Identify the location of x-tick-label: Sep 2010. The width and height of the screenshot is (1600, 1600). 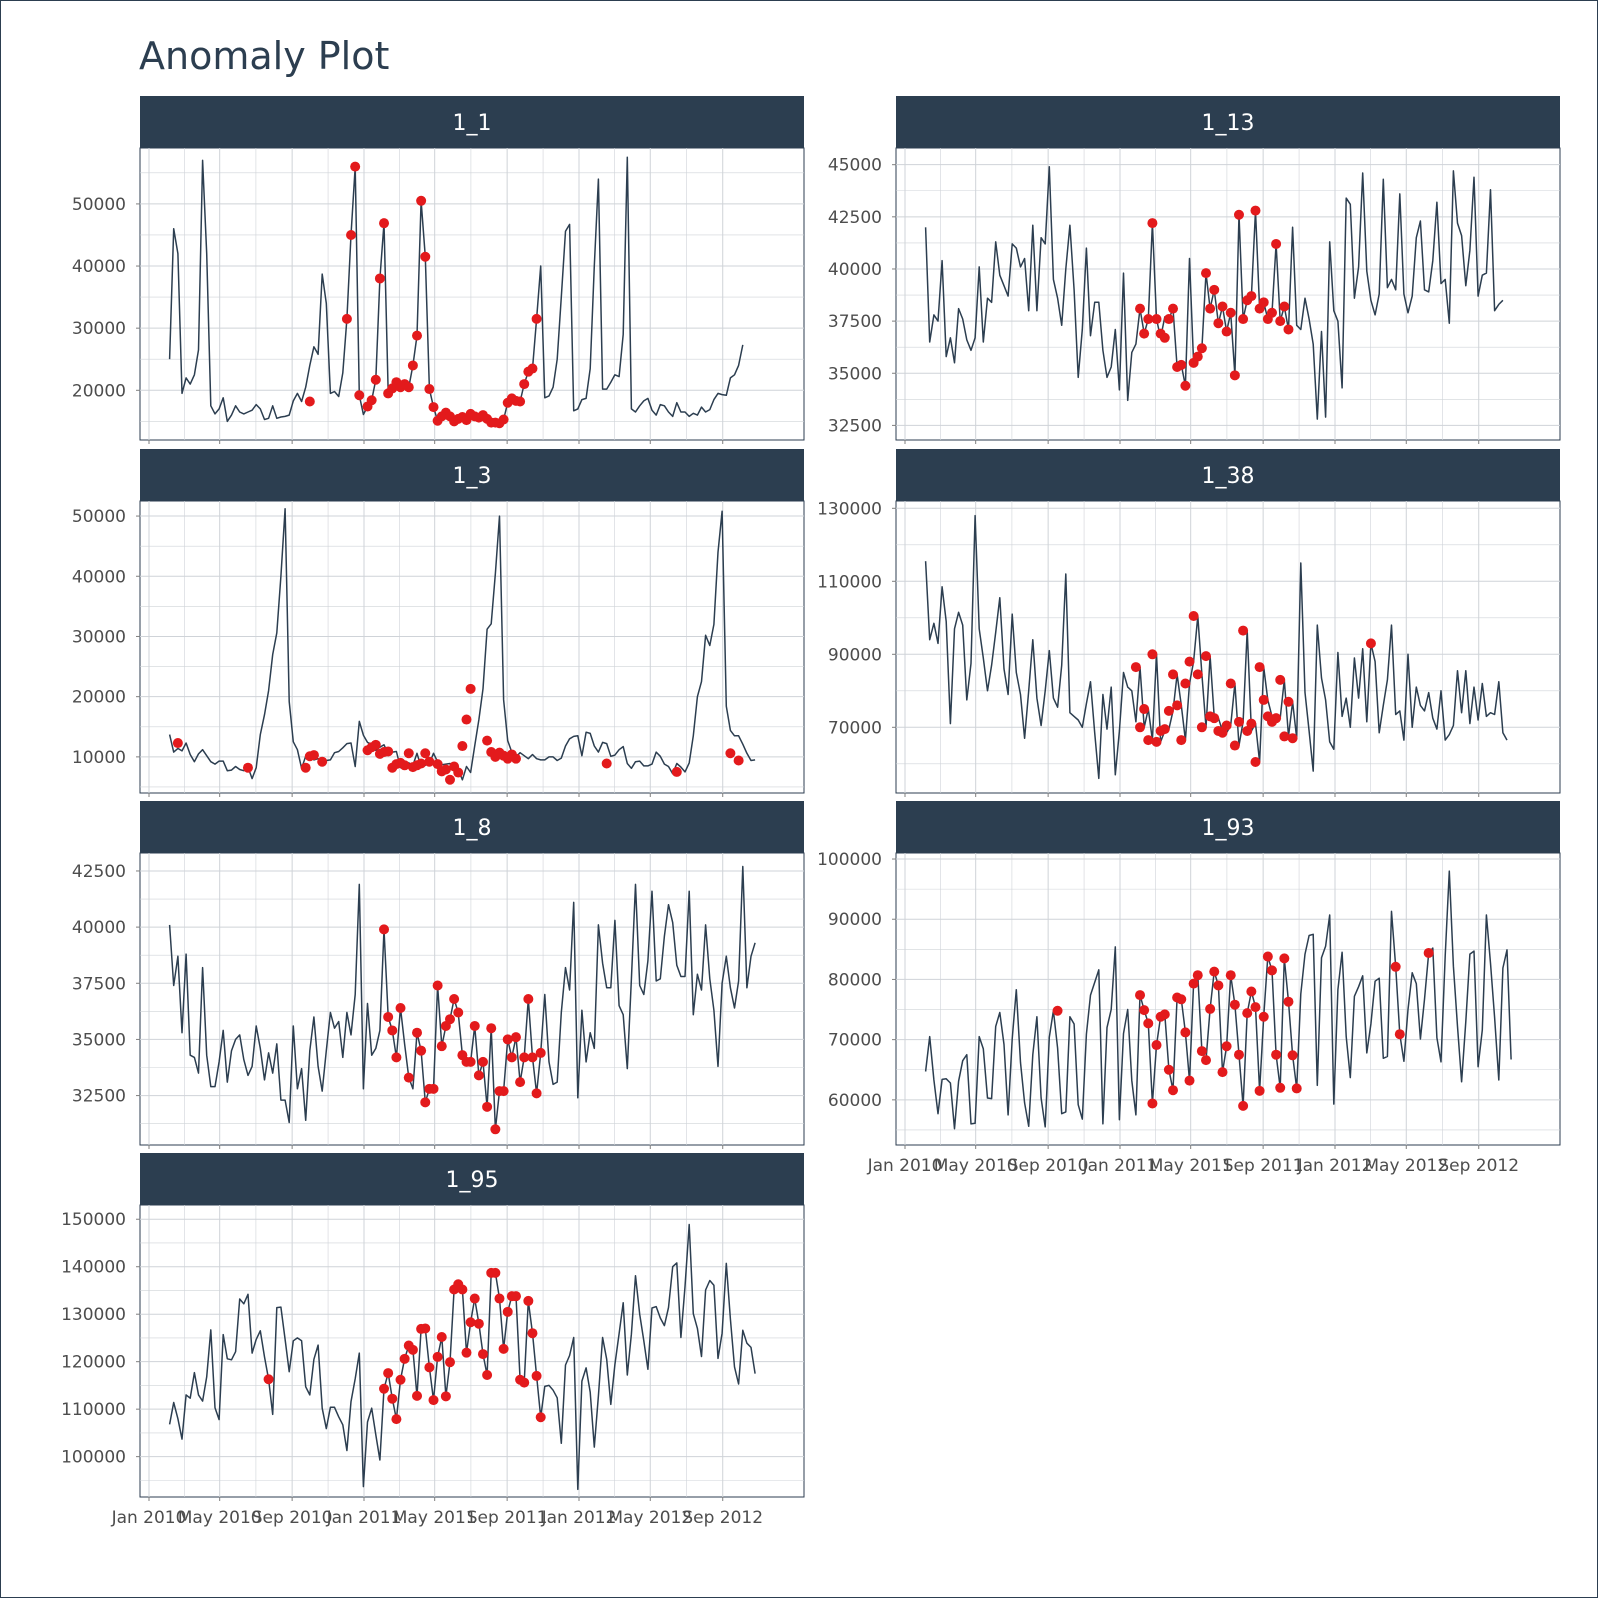
(292, 1518).